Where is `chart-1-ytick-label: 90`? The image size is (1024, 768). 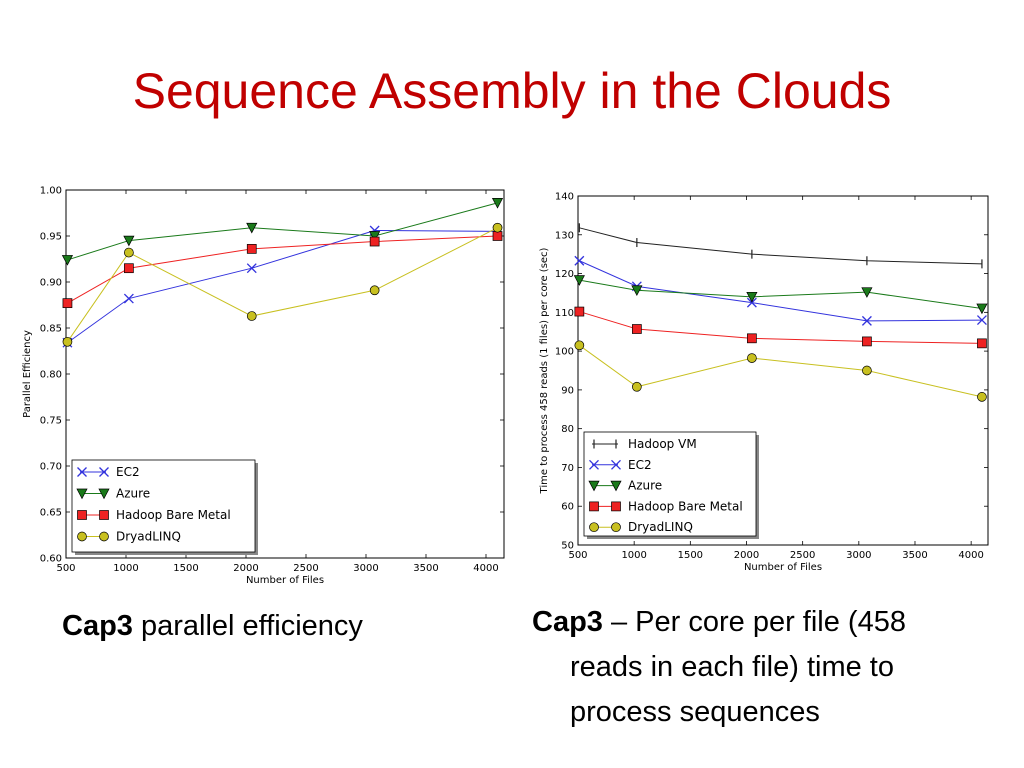
chart-1-ytick-label: 90 is located at coordinates (567, 390).